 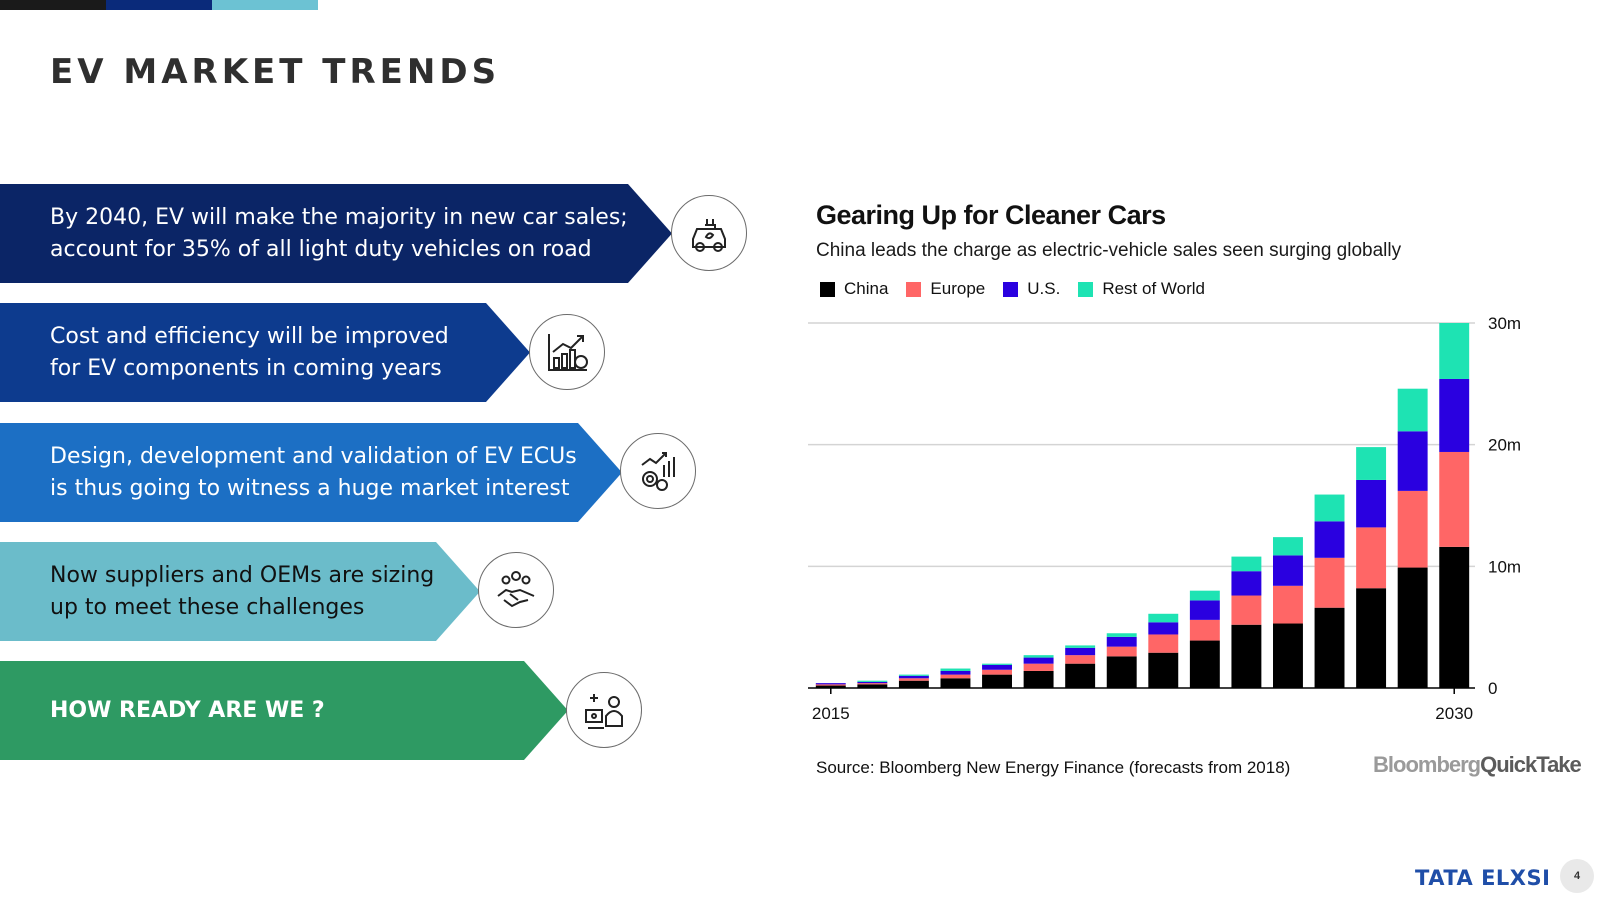 What do you see at coordinates (1454, 713) in the screenshot?
I see `x-tick-label: 2030` at bounding box center [1454, 713].